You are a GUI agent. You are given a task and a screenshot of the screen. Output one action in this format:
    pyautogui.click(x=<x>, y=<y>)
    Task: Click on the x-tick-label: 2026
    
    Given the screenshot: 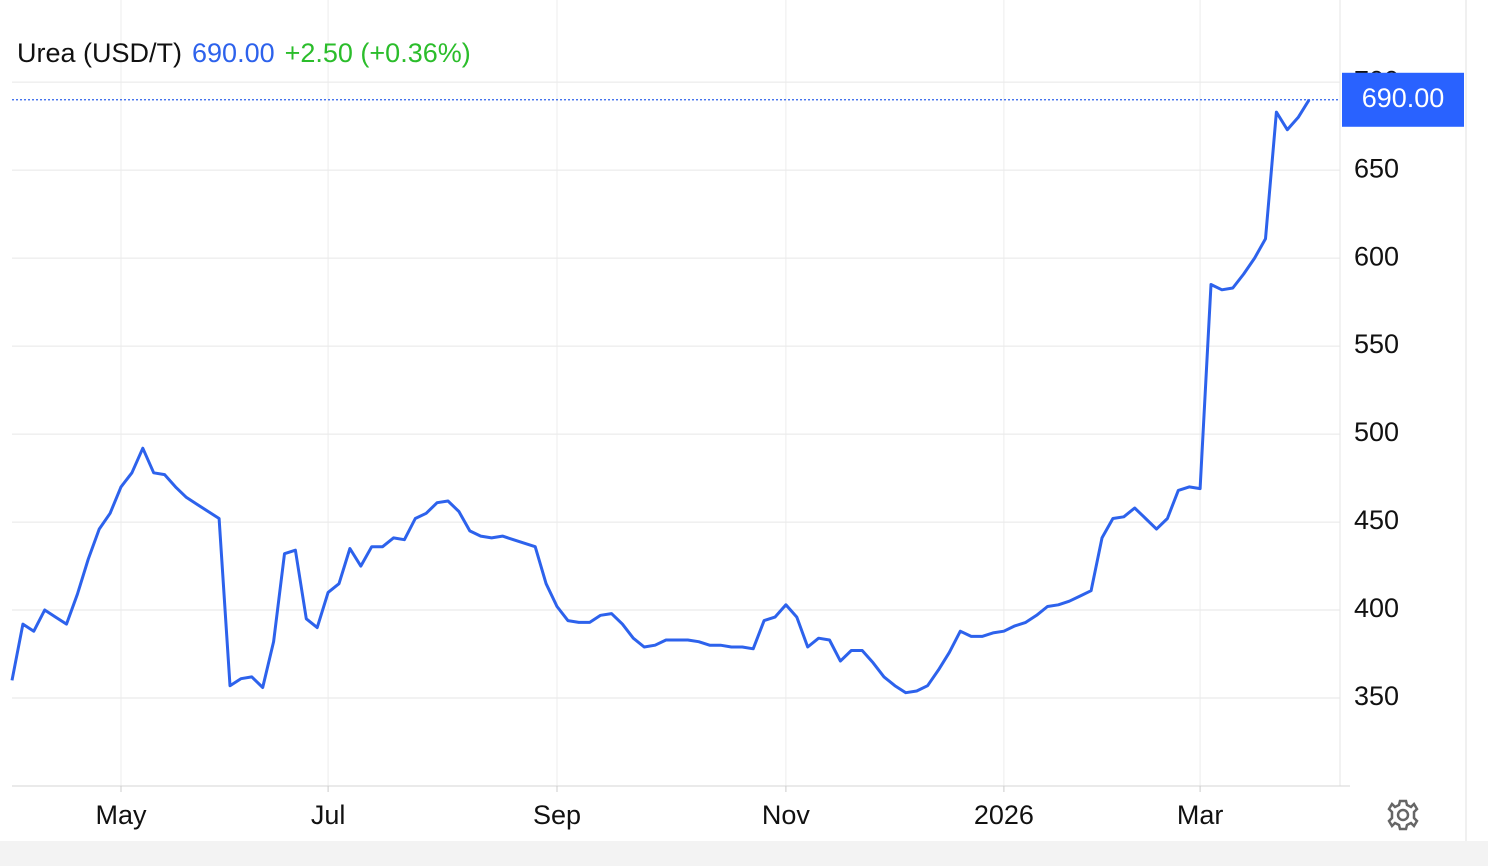 What is the action you would take?
    pyautogui.click(x=1004, y=815)
    